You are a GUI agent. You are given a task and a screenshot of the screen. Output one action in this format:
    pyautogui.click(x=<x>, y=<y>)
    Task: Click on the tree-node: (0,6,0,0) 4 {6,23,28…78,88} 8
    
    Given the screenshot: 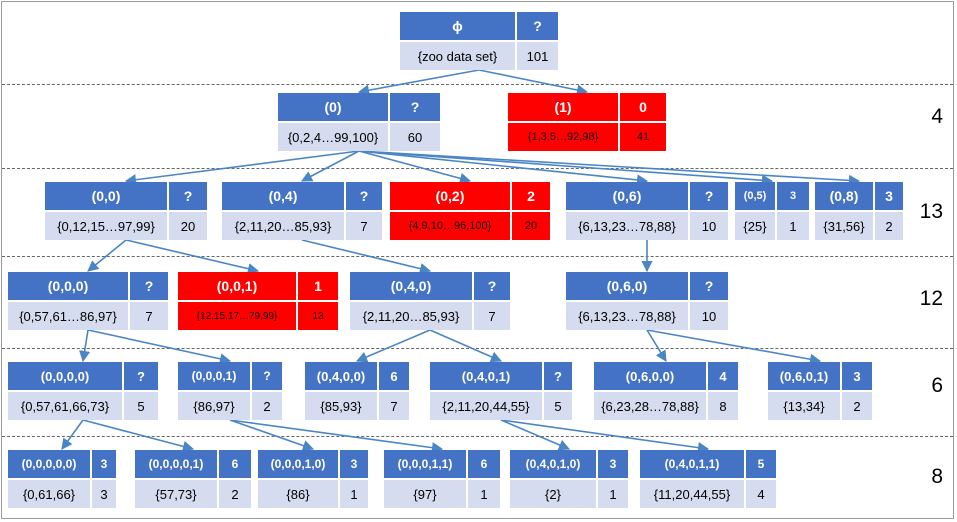 What is the action you would take?
    pyautogui.click(x=666, y=391)
    